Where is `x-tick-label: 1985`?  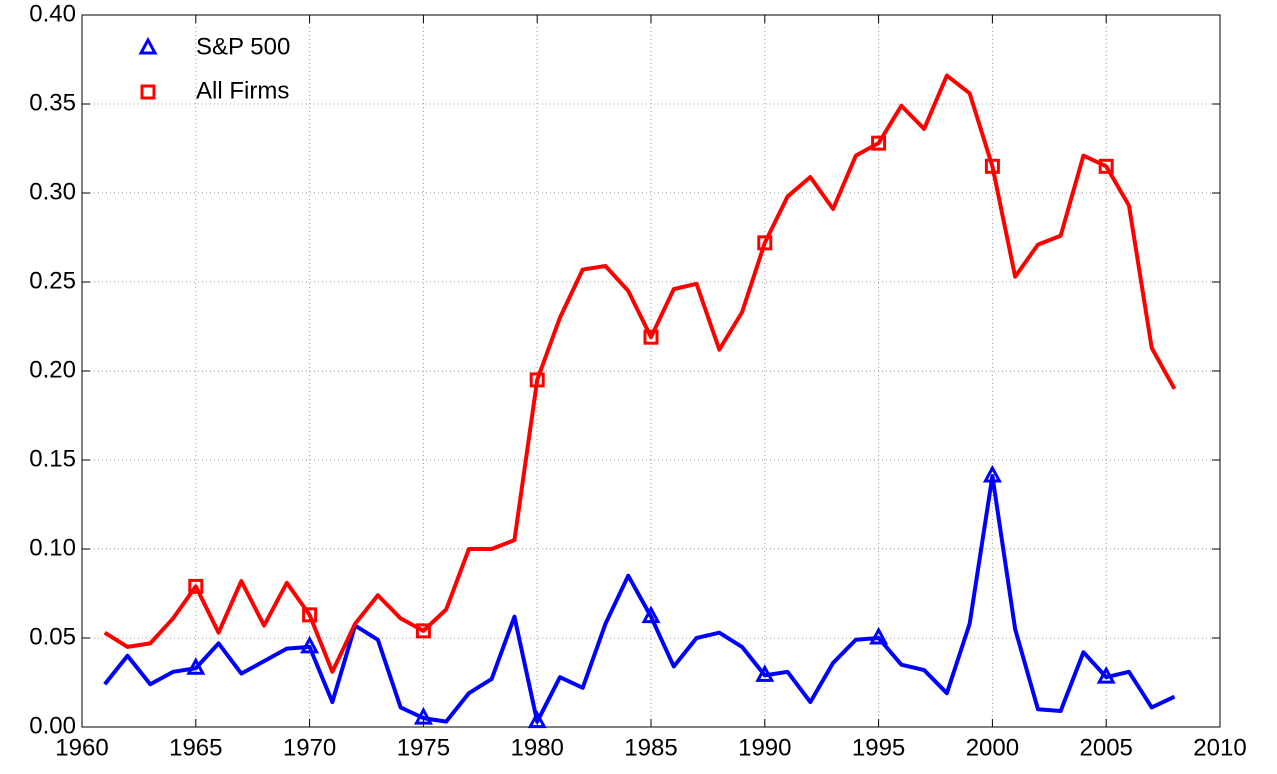
x-tick-label: 1985 is located at coordinates (650, 747).